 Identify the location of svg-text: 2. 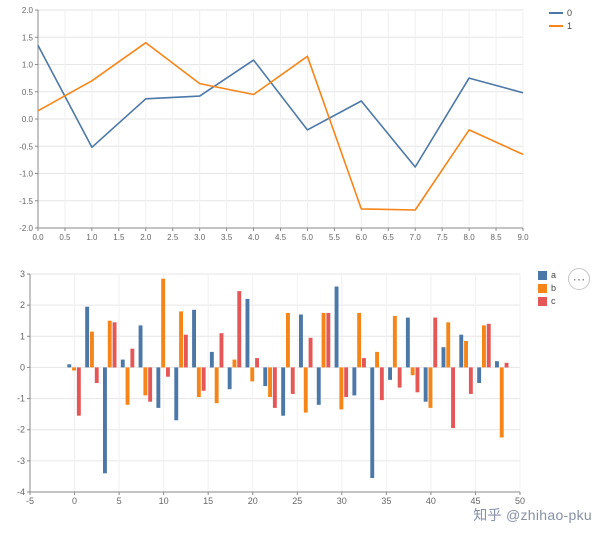
(22, 305).